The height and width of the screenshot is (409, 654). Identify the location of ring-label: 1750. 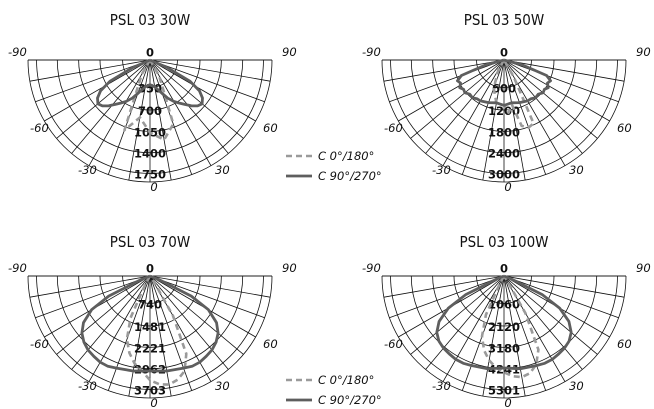
(150, 174).